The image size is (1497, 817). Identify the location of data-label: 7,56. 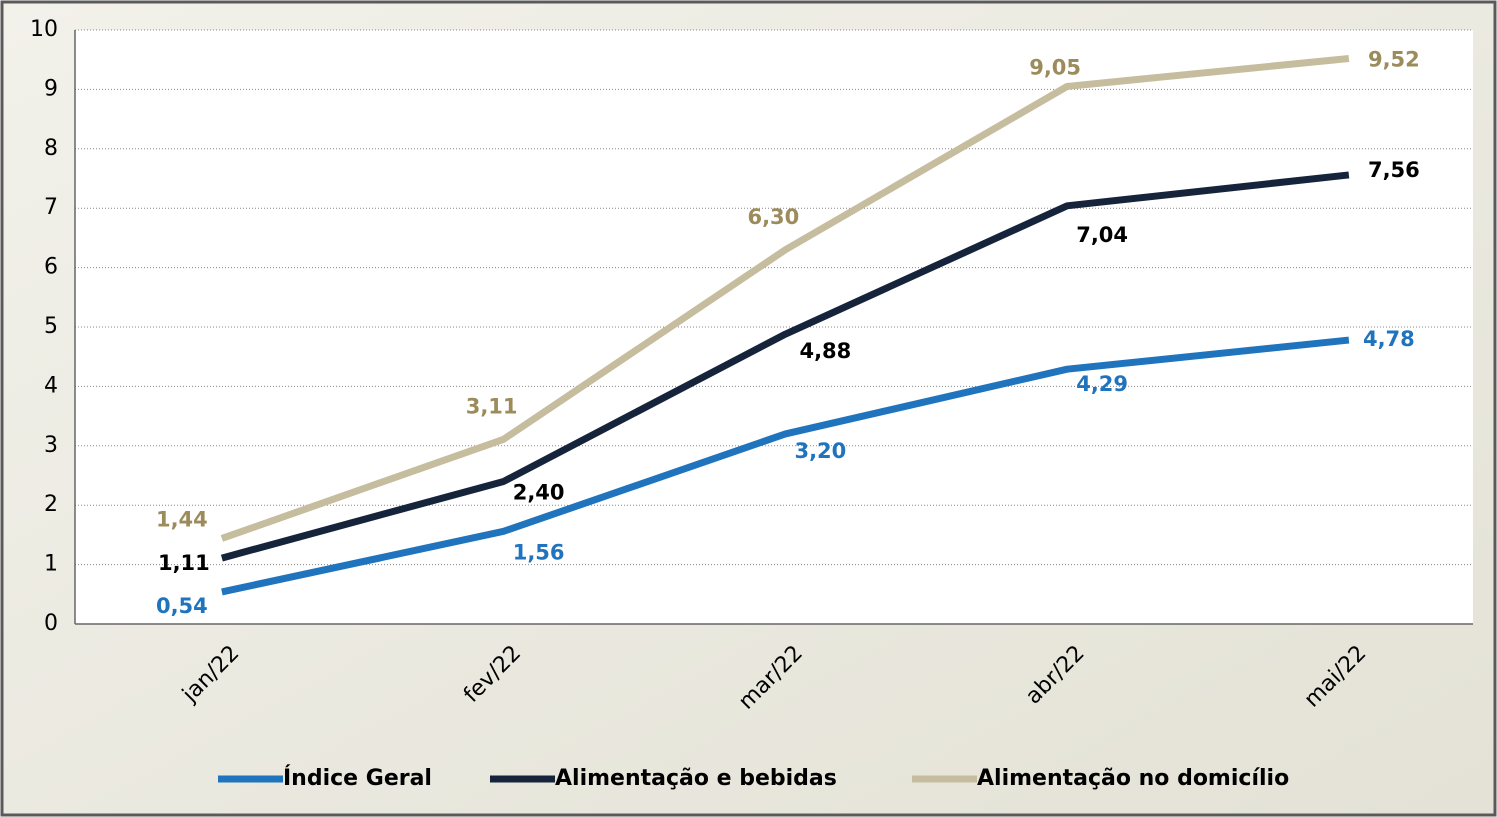
(1394, 170).